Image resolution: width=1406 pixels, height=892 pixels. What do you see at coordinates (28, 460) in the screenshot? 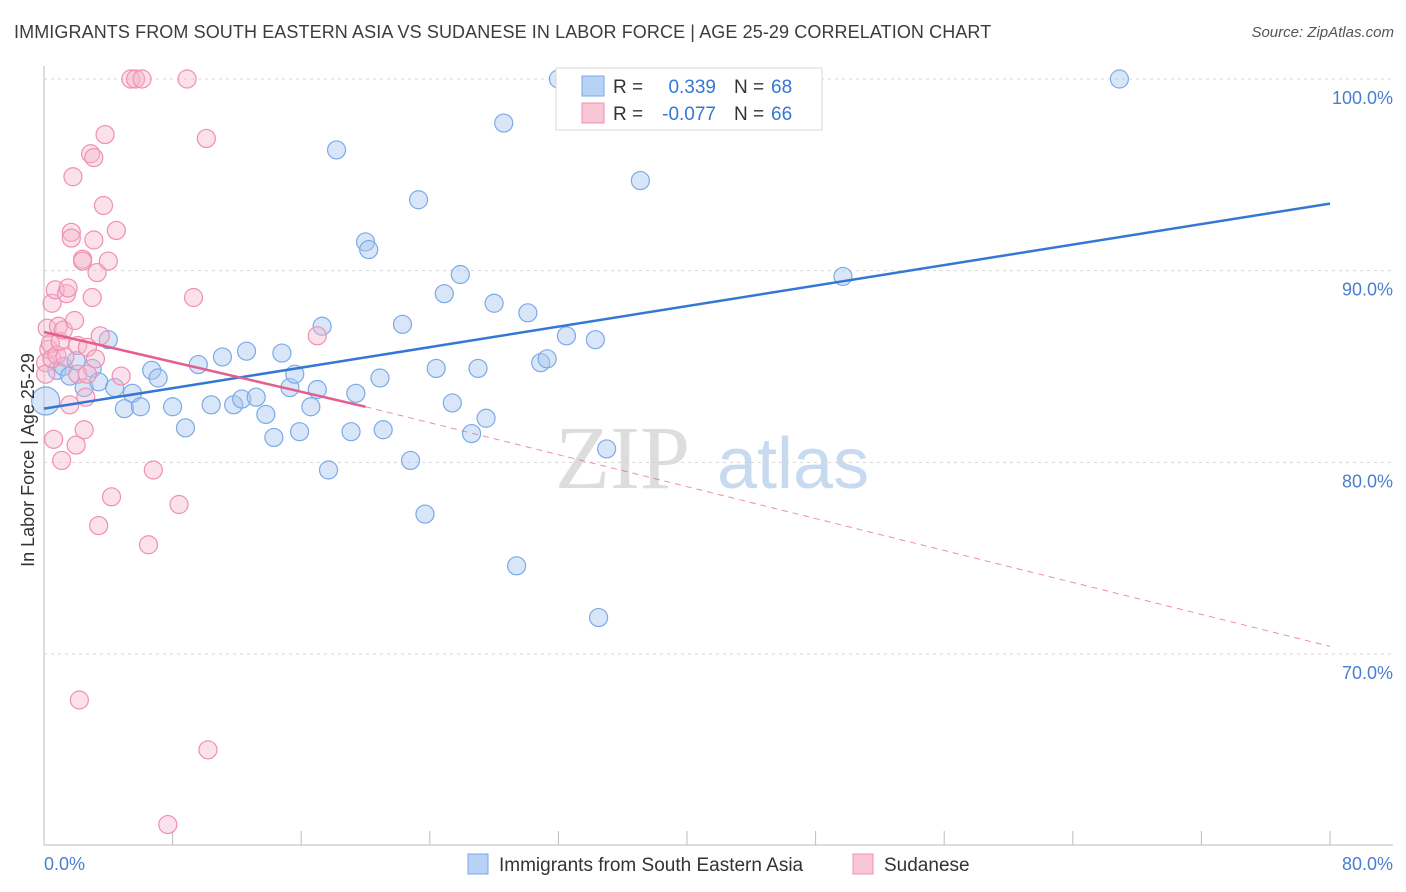
I see `y-axis-title: In Labor Force | Age 25-29` at bounding box center [28, 460].